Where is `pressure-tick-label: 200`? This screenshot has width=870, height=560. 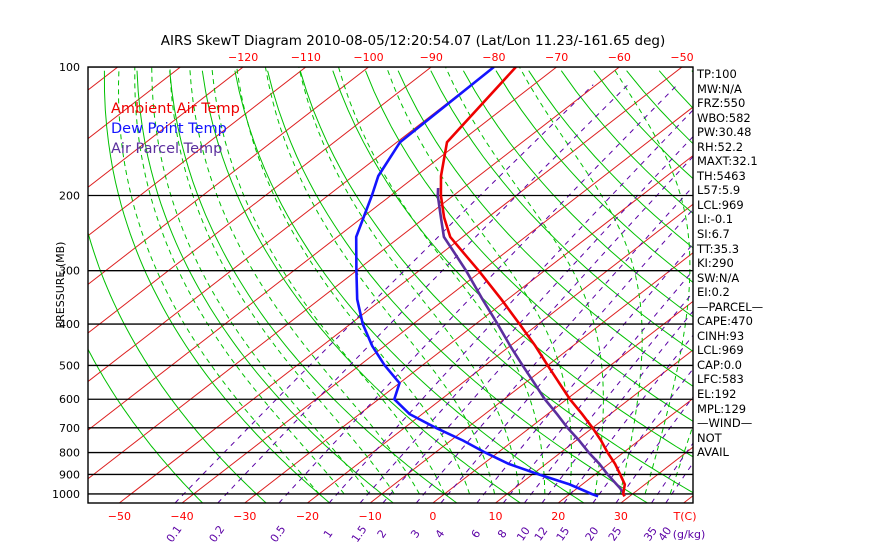 pressure-tick-label: 200 is located at coordinates (69, 196).